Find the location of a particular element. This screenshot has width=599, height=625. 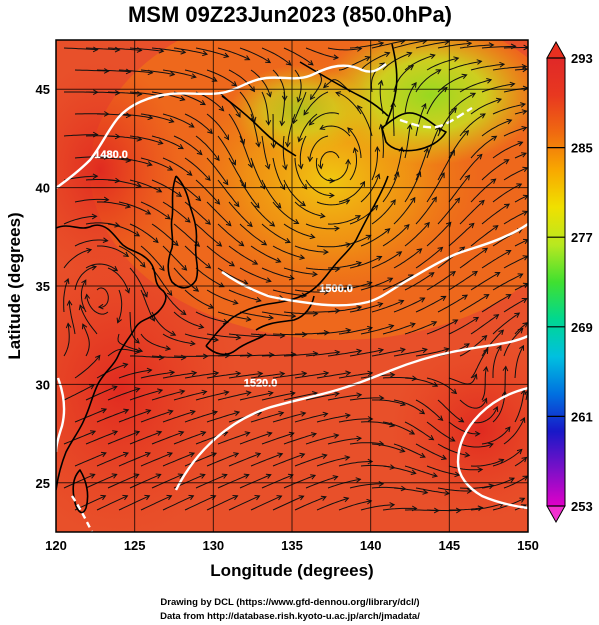

colorbar-tick-label: 269 is located at coordinates (582, 327).